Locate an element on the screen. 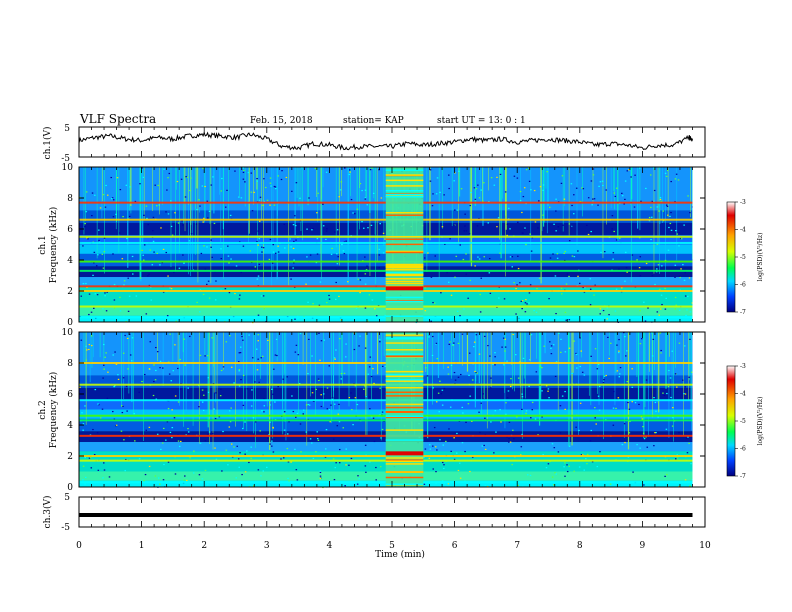 This screenshot has height=612, width=792. spectrum-no-data is located at coordinates (698, 409).